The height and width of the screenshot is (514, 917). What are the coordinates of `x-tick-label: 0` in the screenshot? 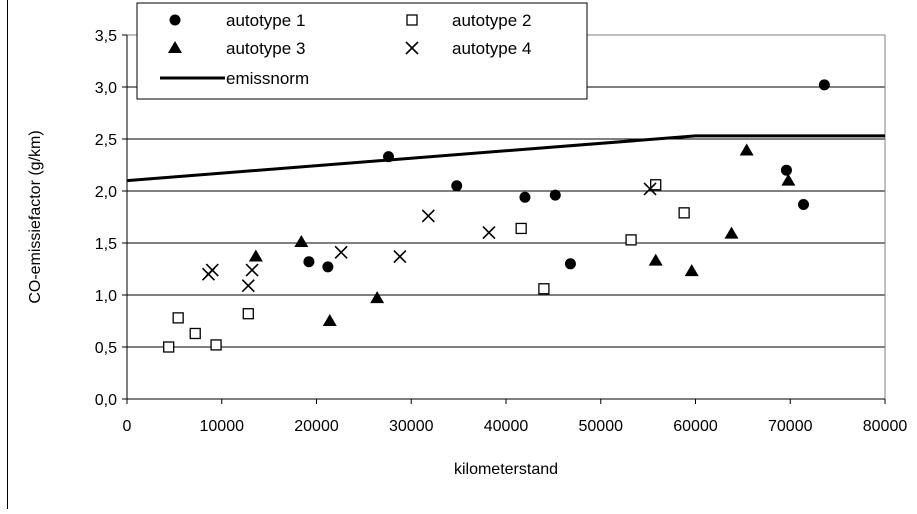 It's located at (127, 426).